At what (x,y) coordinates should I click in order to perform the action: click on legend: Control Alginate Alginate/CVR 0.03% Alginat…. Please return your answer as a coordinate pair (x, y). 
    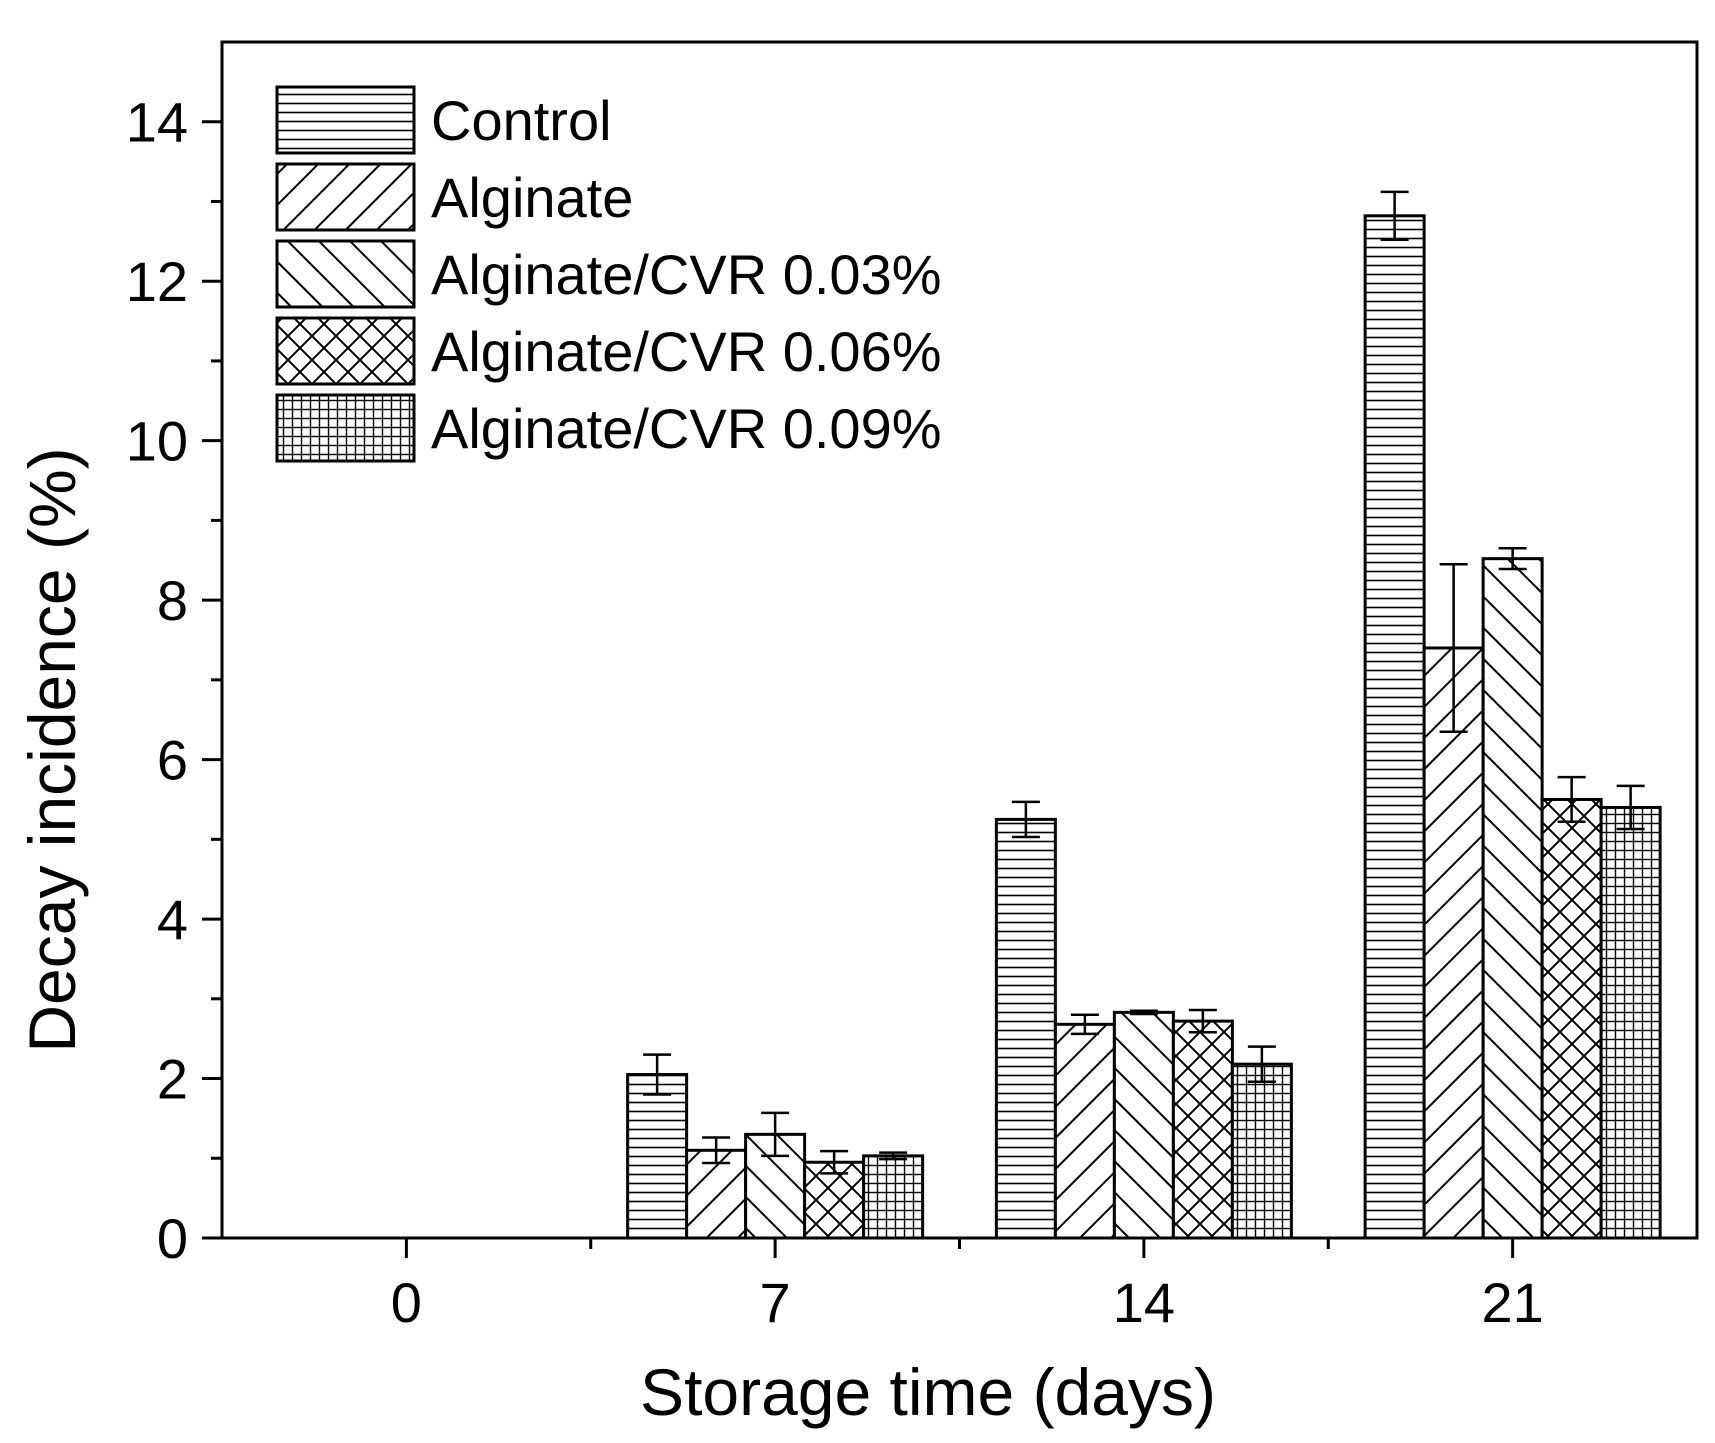
    Looking at the image, I should click on (608, 274).